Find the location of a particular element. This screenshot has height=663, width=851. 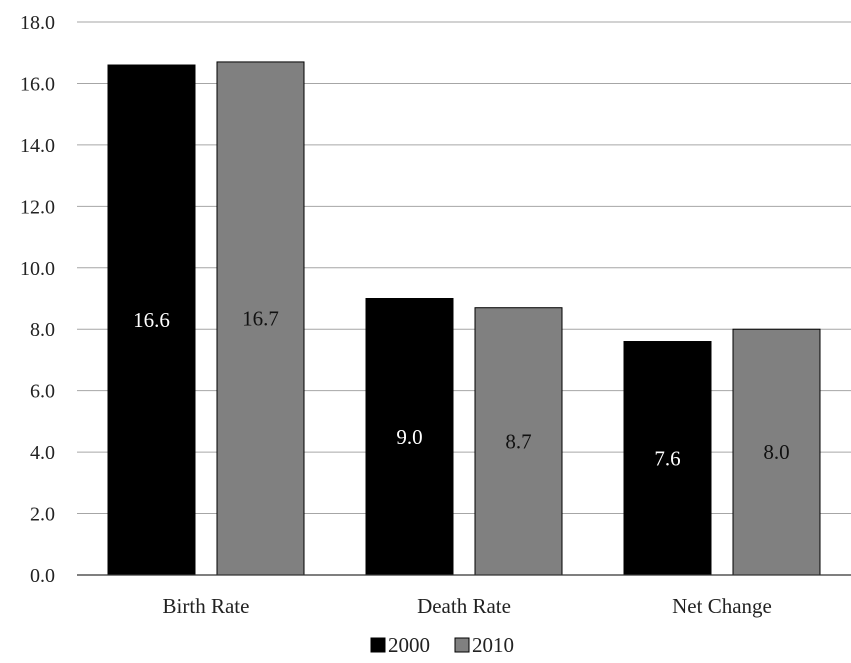

y-tick-label: 0.0 is located at coordinates (42, 576).